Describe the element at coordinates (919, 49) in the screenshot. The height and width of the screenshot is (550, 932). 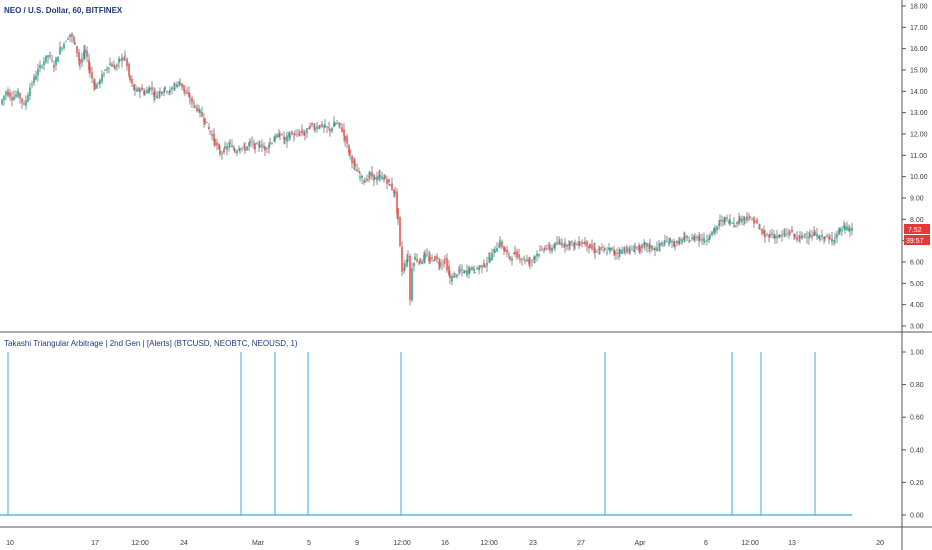
I see `price-tick-label: 16.00` at that location.